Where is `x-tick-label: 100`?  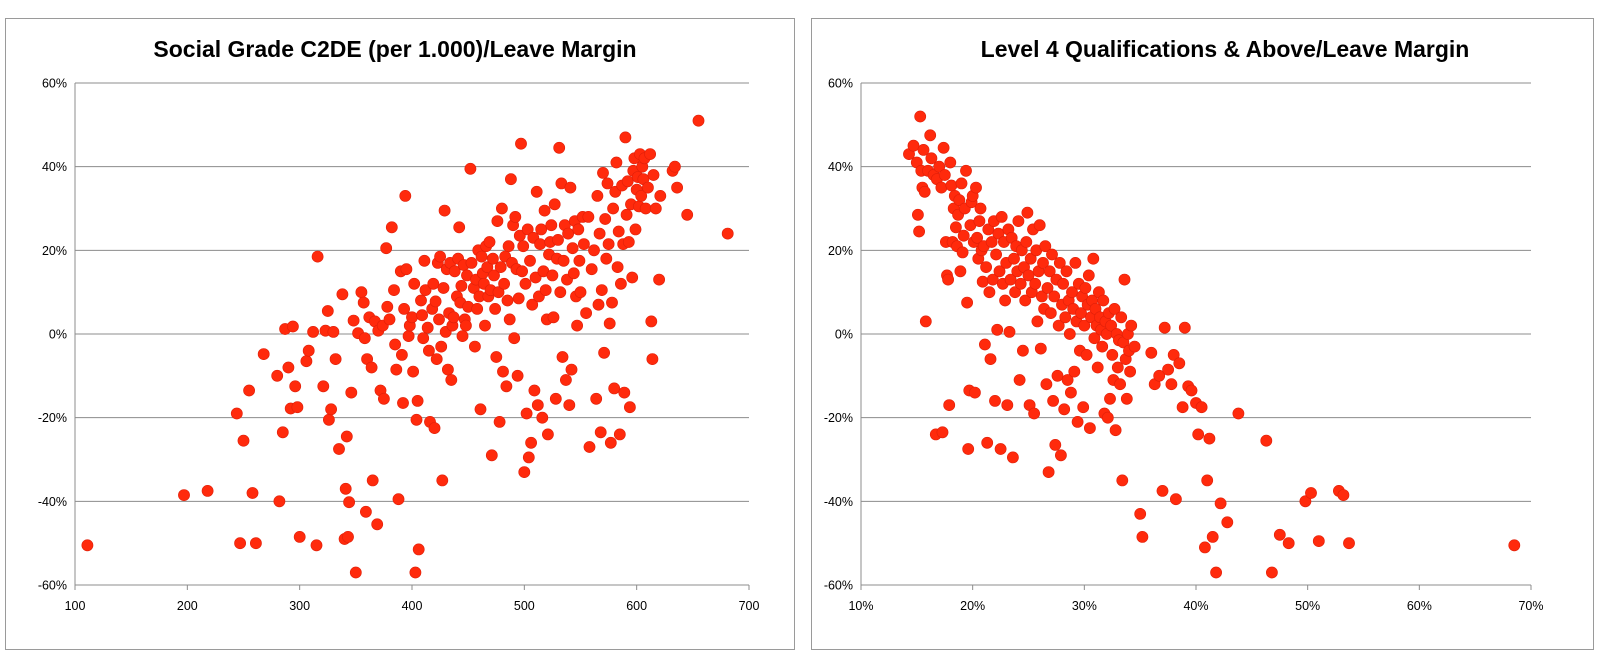
x-tick-label: 100 is located at coordinates (75, 606).